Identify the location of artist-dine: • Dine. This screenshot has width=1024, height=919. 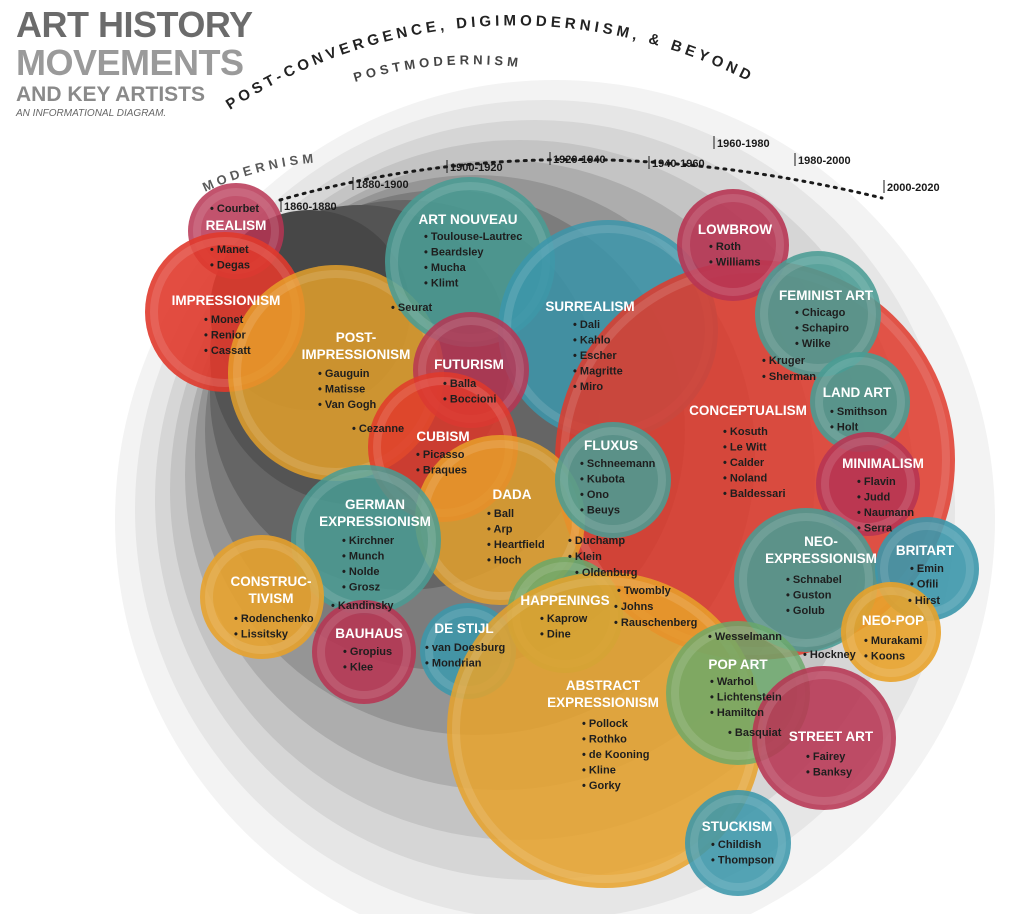
(555, 635).